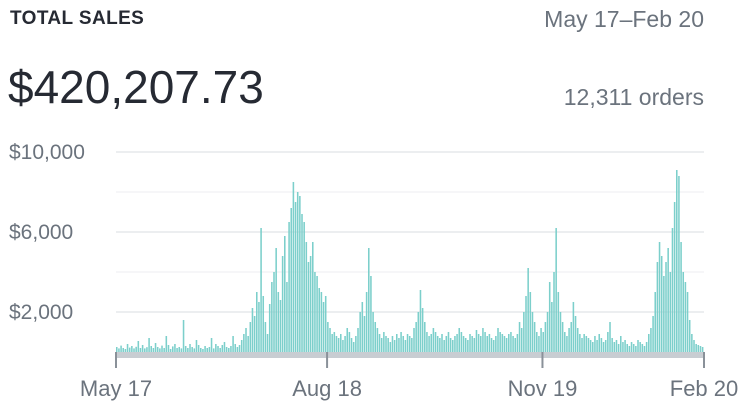 The height and width of the screenshot is (410, 740). What do you see at coordinates (136, 87) in the screenshot?
I see `total-sales-value: $420,207.73` at bounding box center [136, 87].